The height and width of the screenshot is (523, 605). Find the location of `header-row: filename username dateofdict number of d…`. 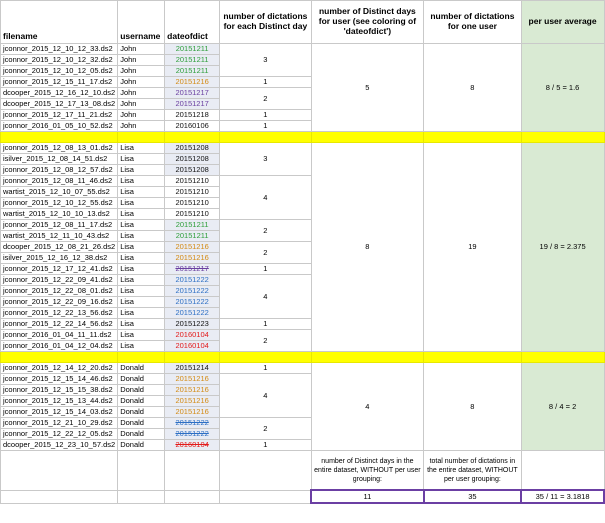

header-row: filename username dateofdict number of d… is located at coordinates (302, 22).